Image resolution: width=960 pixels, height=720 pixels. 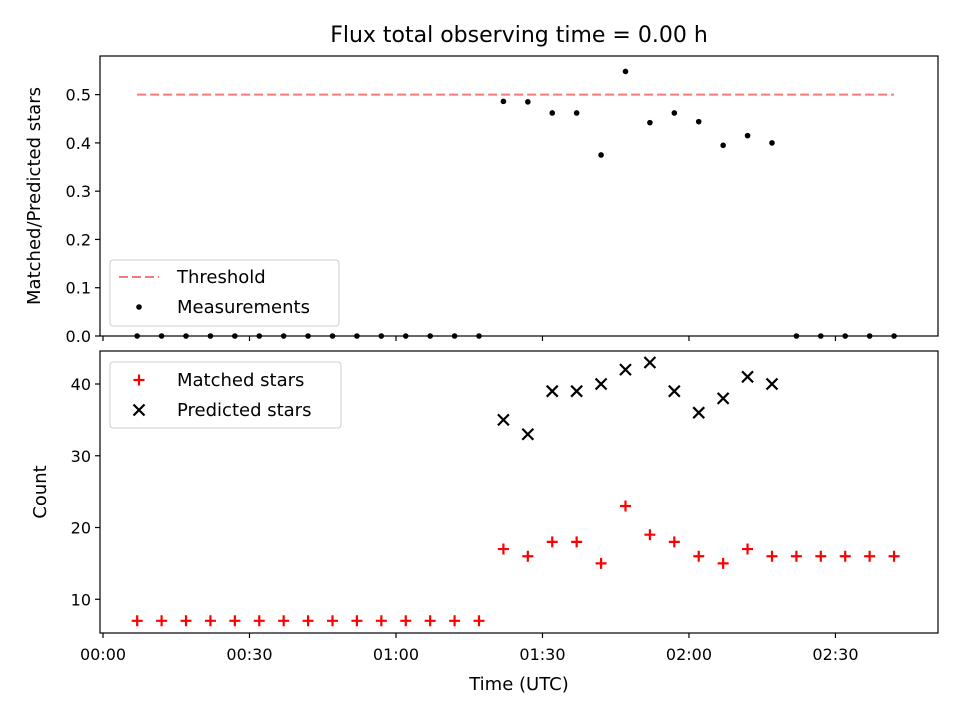 What do you see at coordinates (469, 648) in the screenshot?
I see `bottom-x-axis: 00:00 00:30 01:00 01:30 02:00 02:30` at bounding box center [469, 648].